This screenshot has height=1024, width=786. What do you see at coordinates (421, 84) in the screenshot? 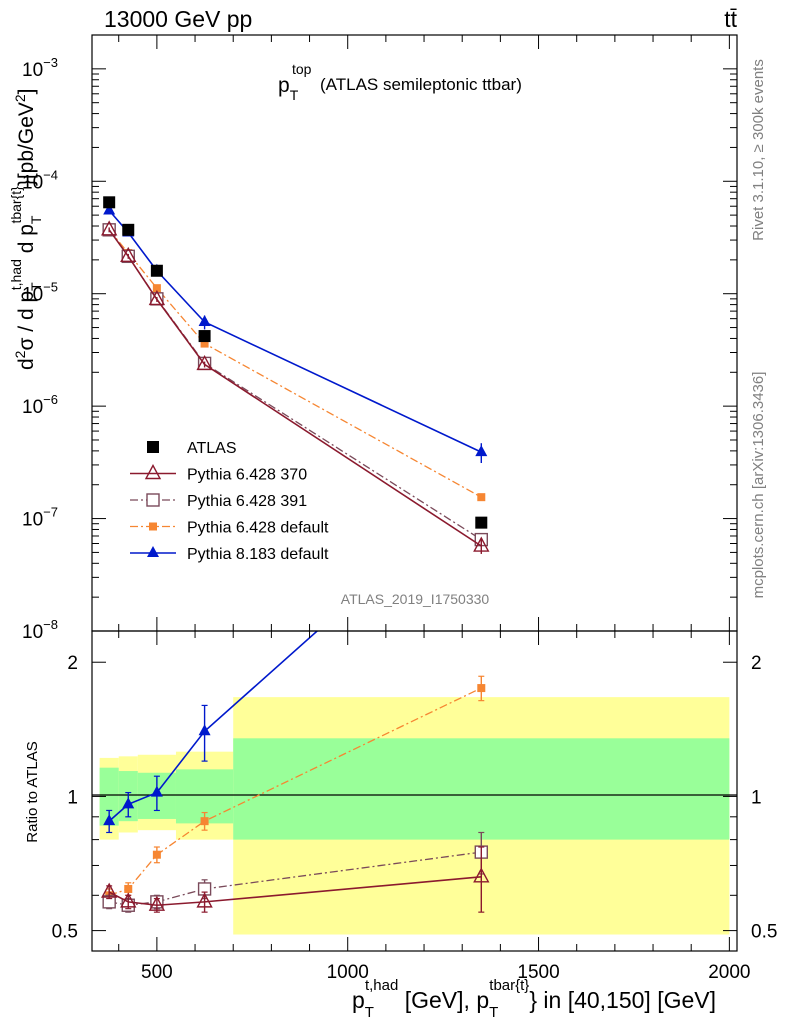
I see `plot-title-rest: (ATLAS semileptonic ttbar)` at bounding box center [421, 84].